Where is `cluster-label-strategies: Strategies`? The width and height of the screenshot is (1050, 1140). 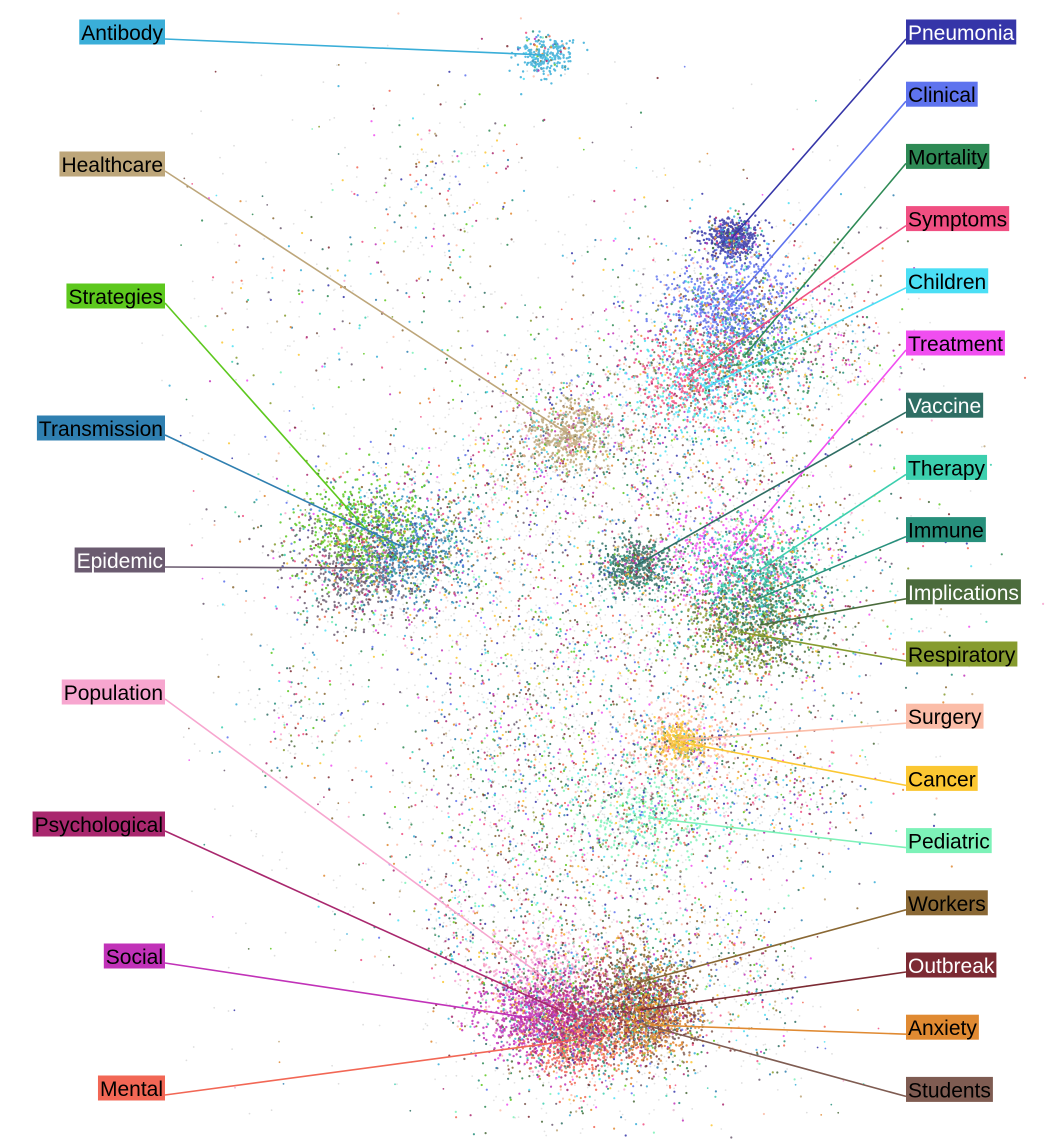 cluster-label-strategies: Strategies is located at coordinates (115, 296).